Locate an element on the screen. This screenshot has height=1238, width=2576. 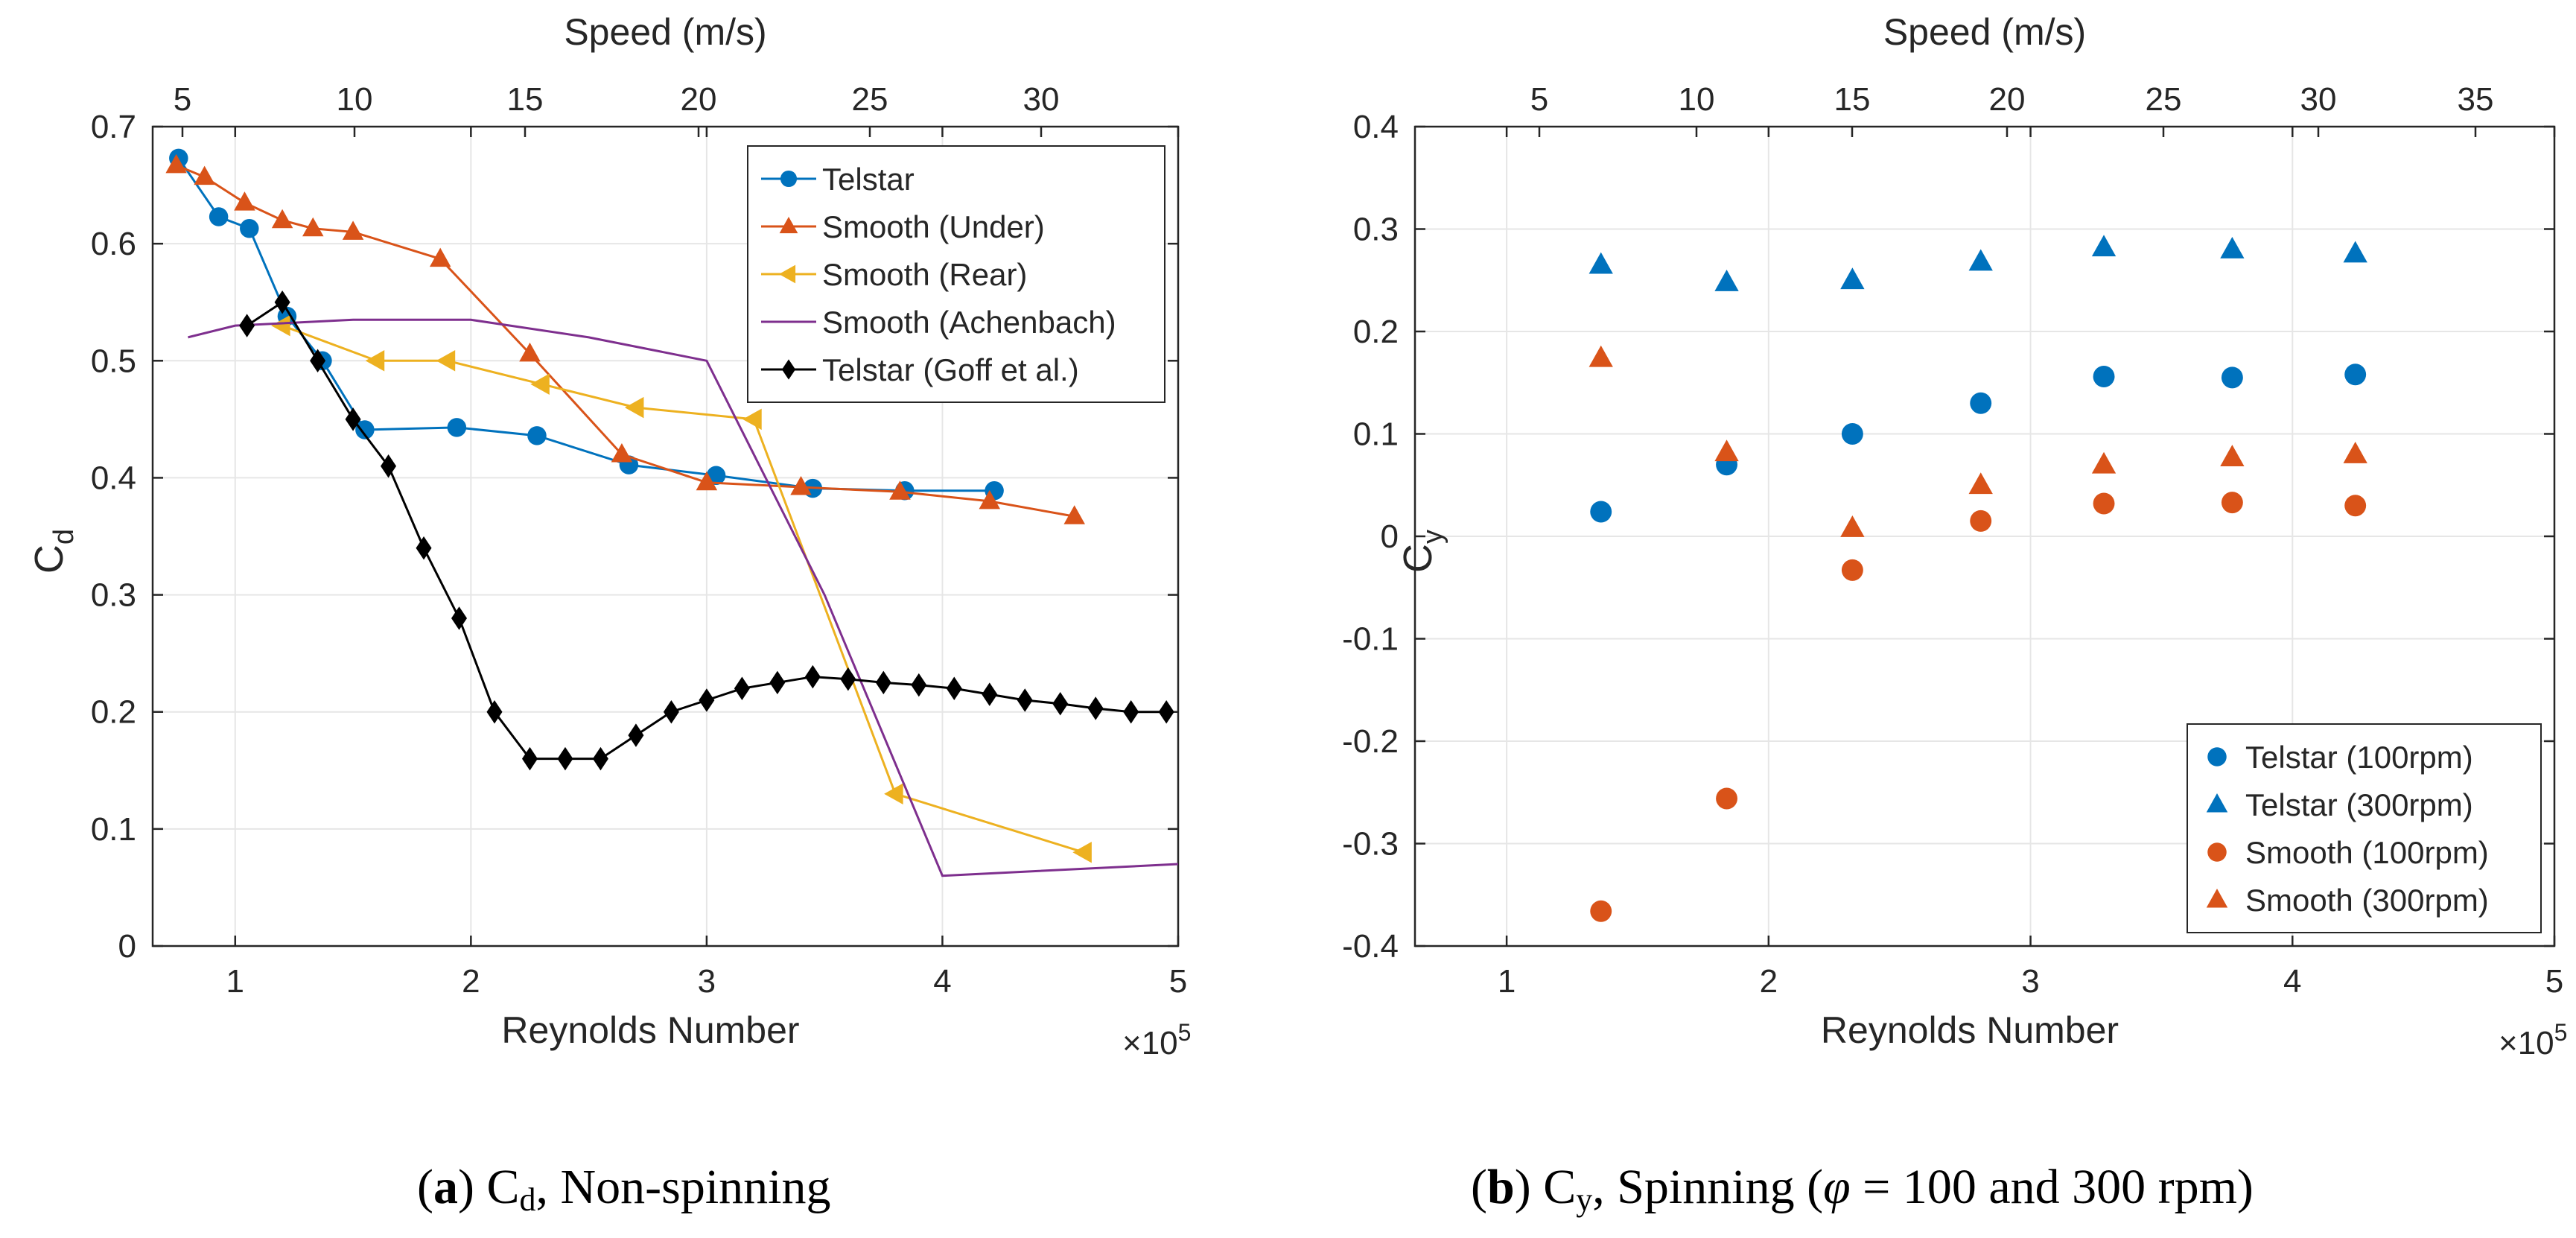
caption-paren: ( is located at coordinates (425, 1187).